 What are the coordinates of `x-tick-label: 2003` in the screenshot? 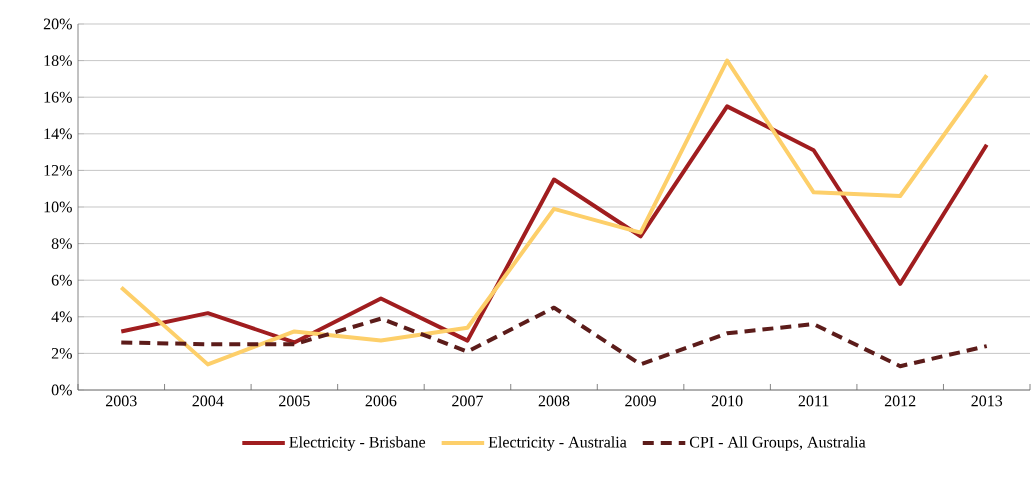 It's located at (121, 401).